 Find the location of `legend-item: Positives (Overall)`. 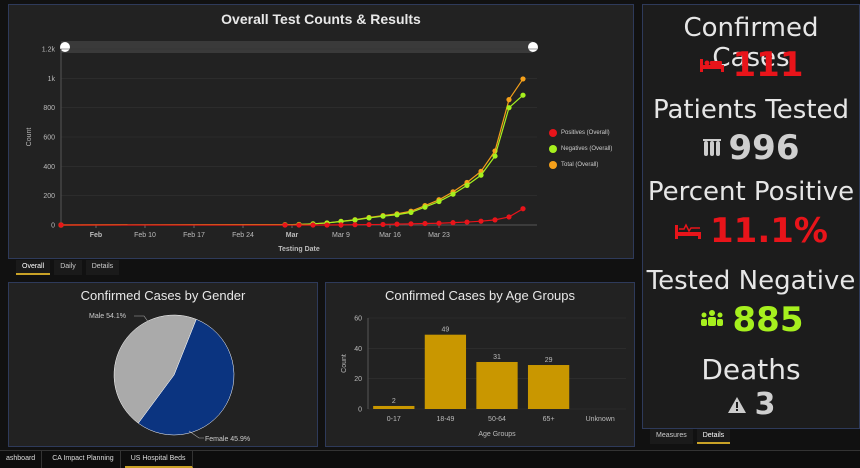

legend-item: Positives (Overall) is located at coordinates (579, 133).